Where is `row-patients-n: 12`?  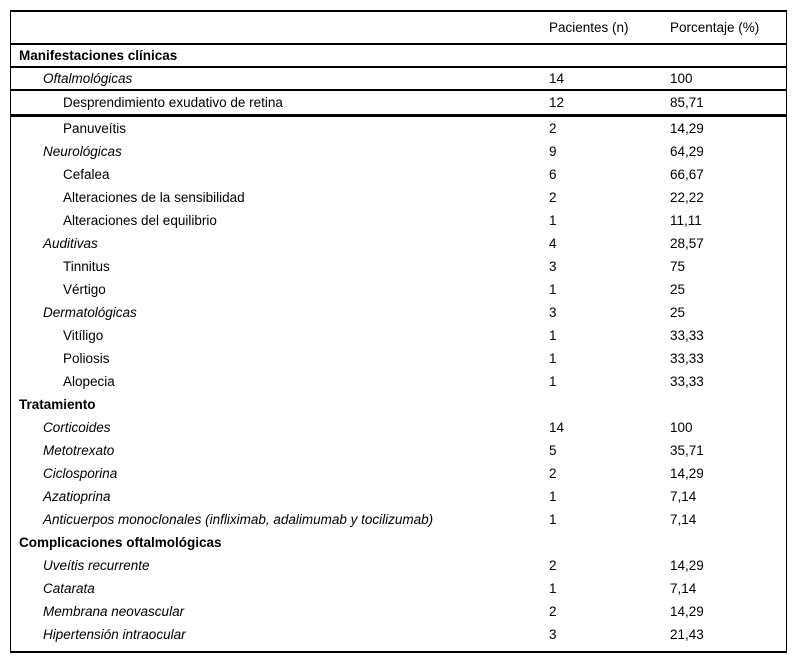 row-patients-n: 12 is located at coordinates (557, 102).